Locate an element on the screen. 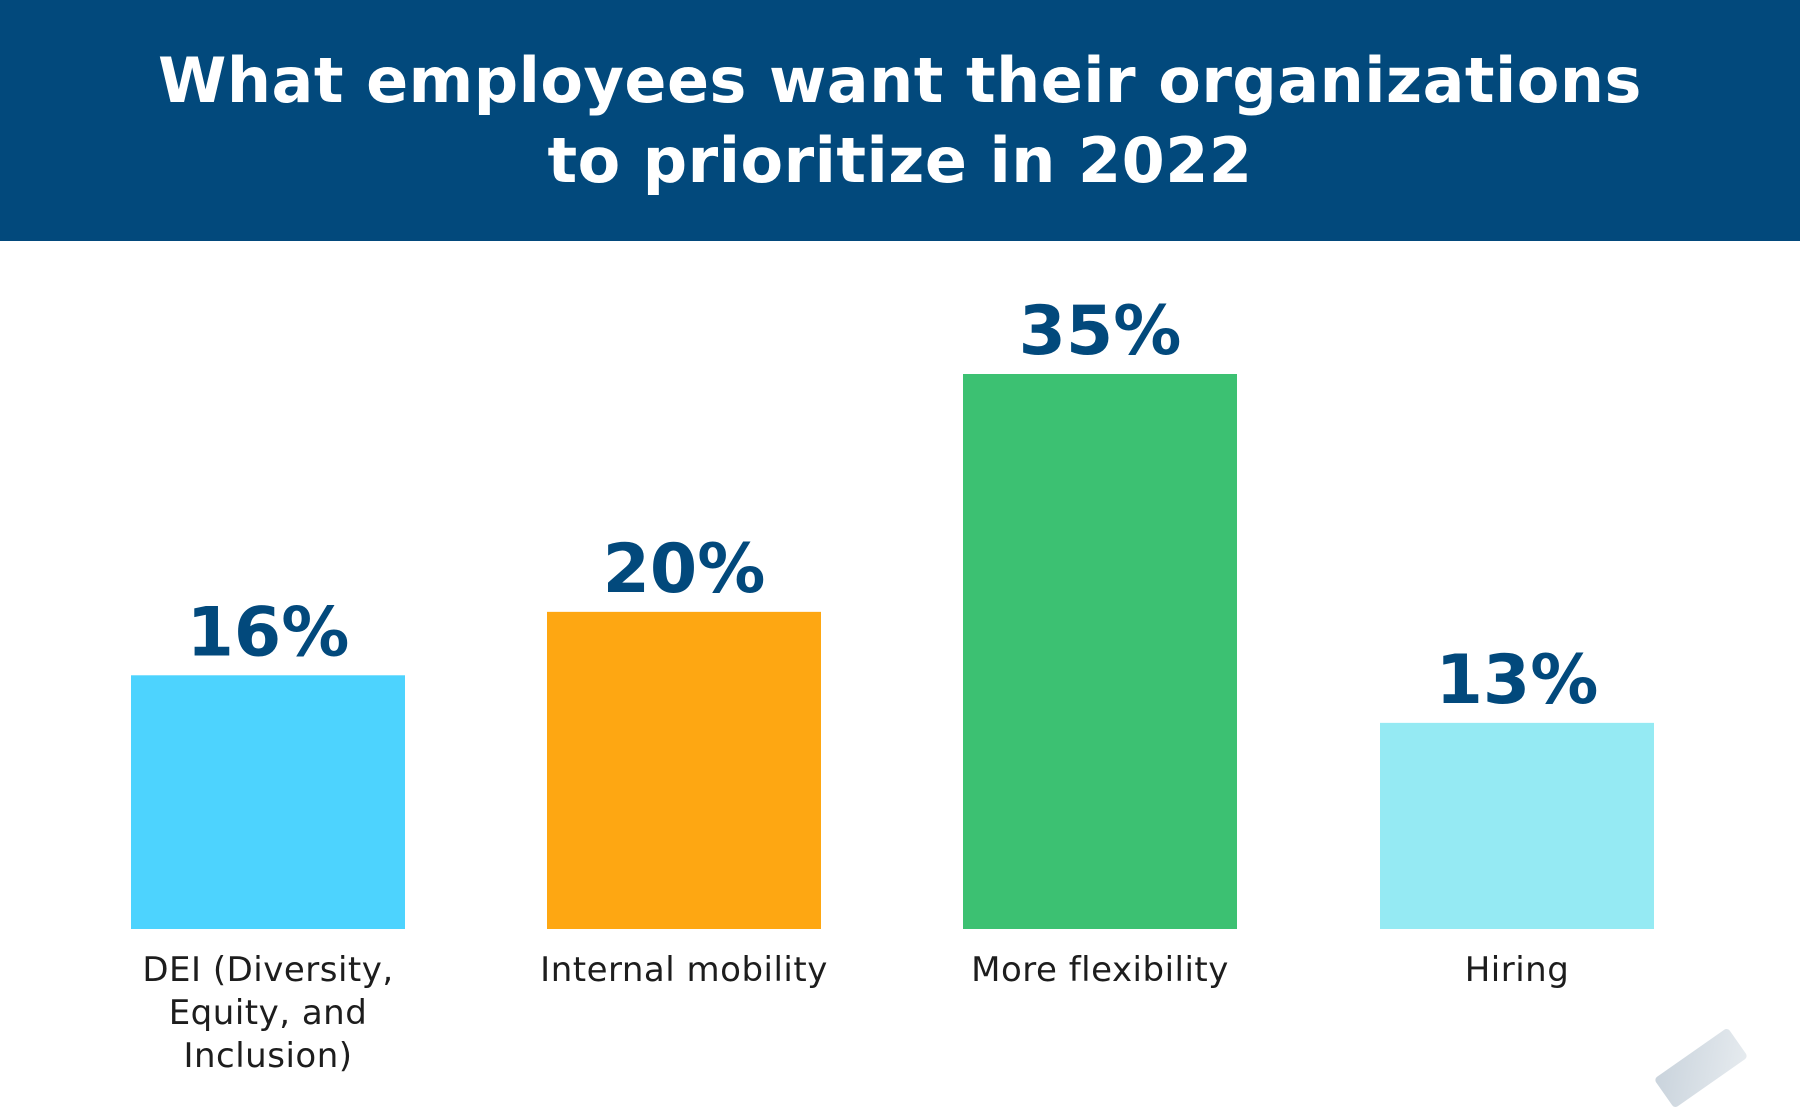 Image resolution: width=1800 pixels, height=1116 pixels. bar-value-label-0: 16% is located at coordinates (268, 632).